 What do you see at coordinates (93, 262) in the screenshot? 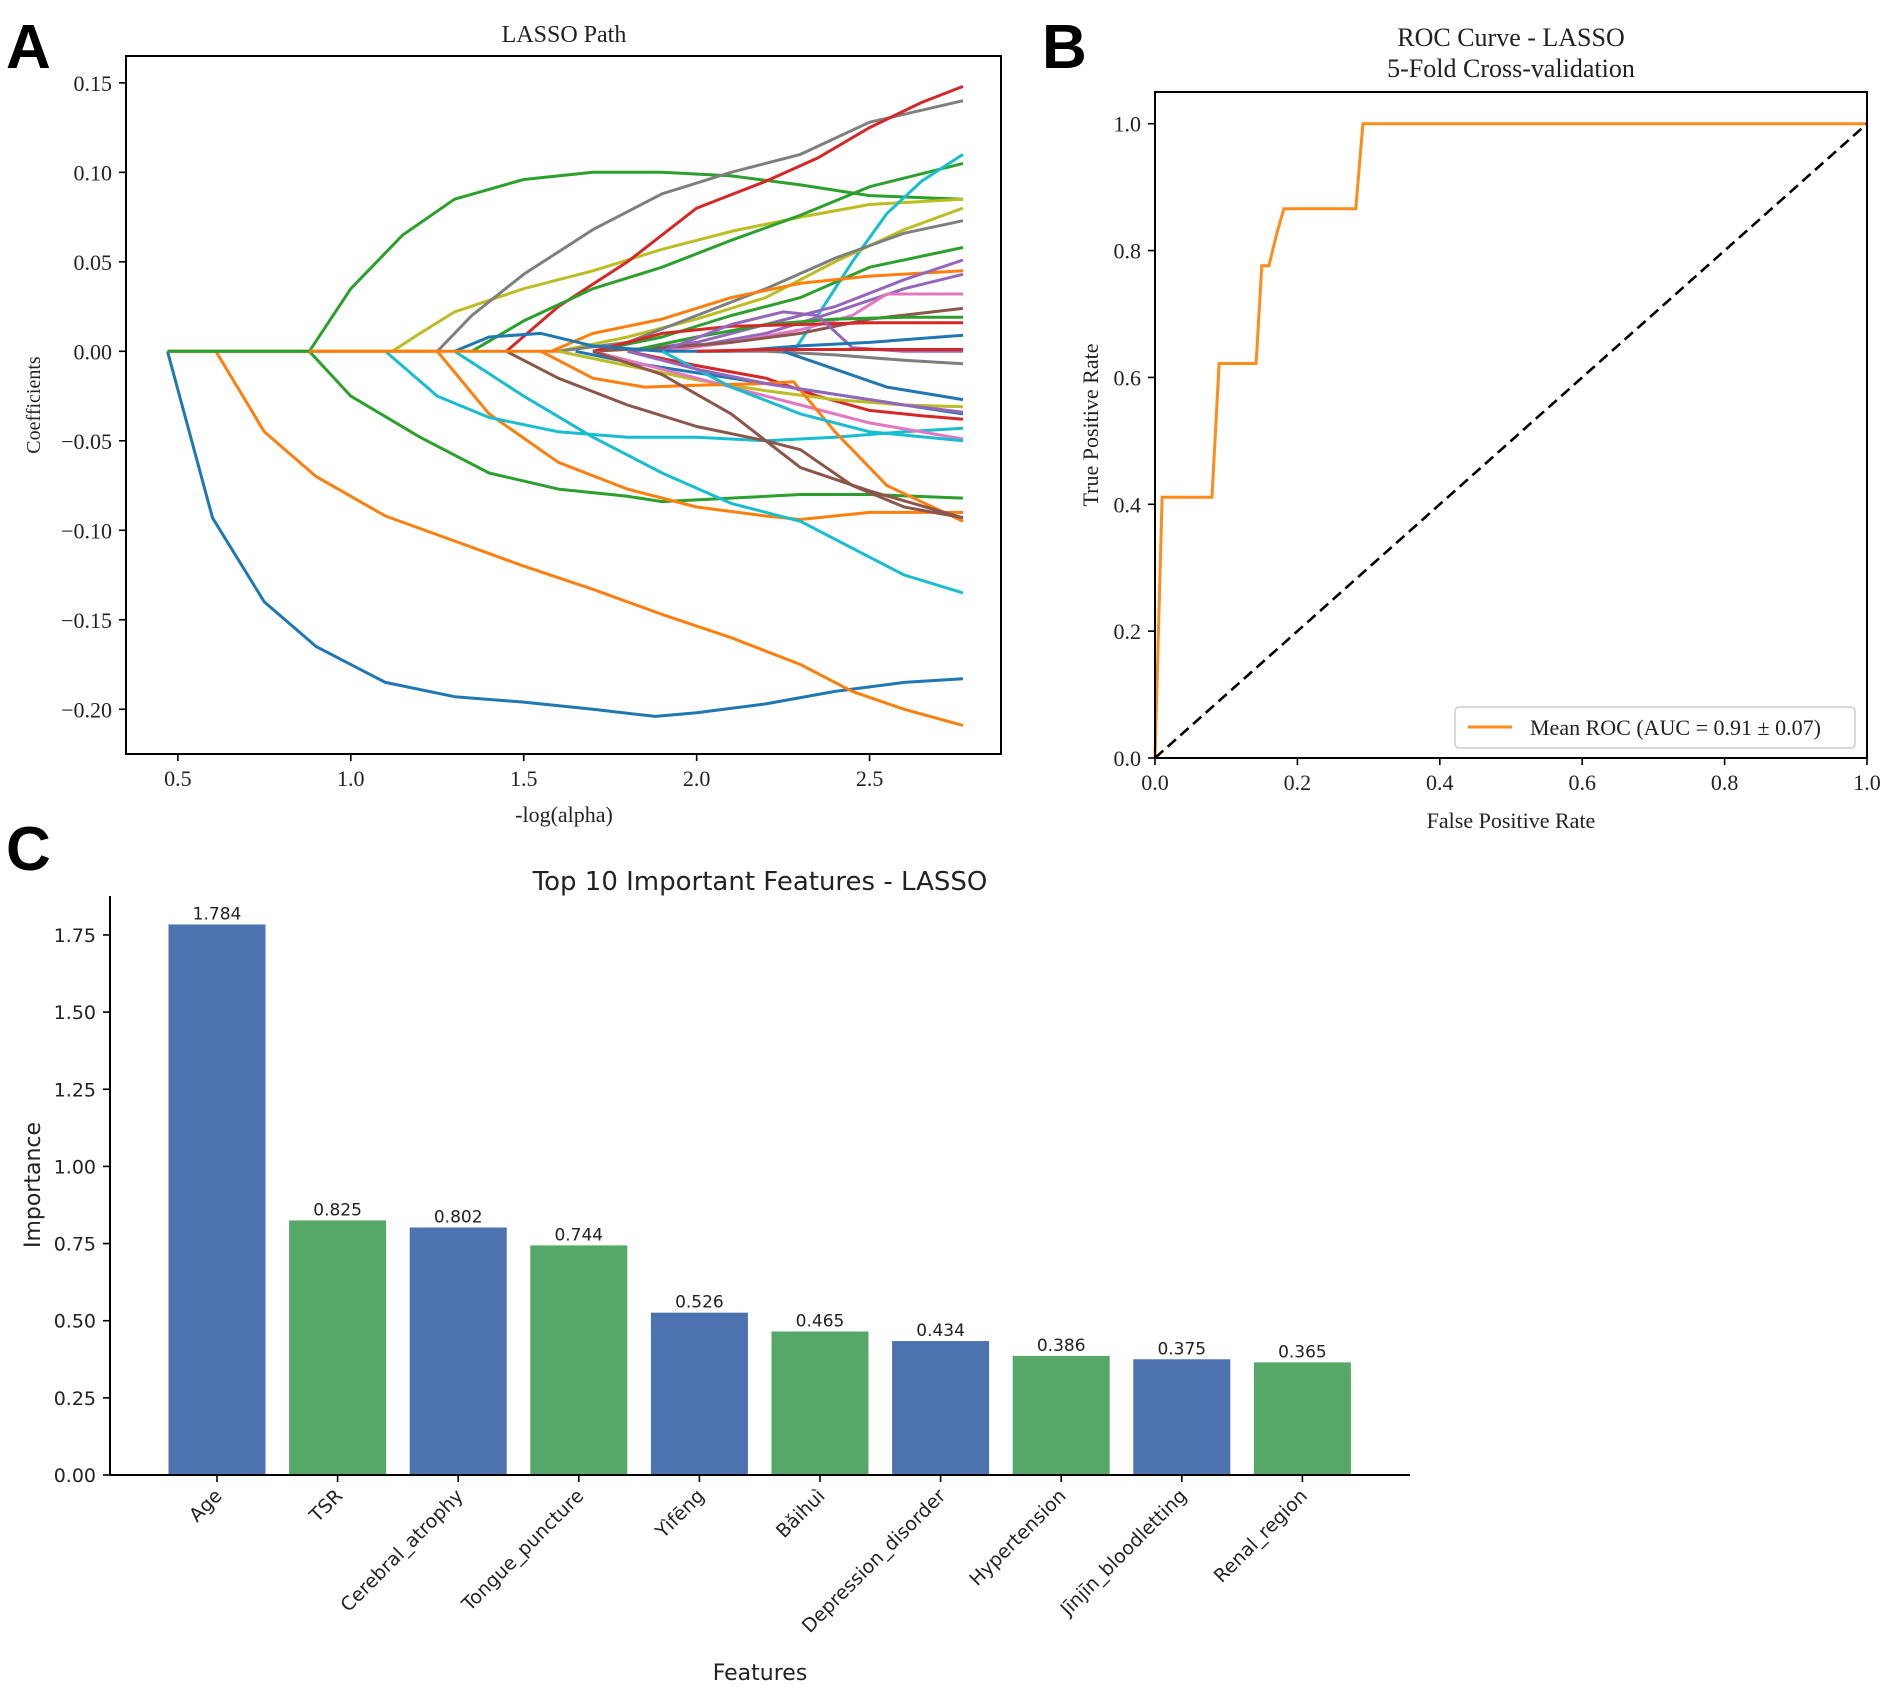
I see `lasso-y-tick-label: 0.05` at bounding box center [93, 262].